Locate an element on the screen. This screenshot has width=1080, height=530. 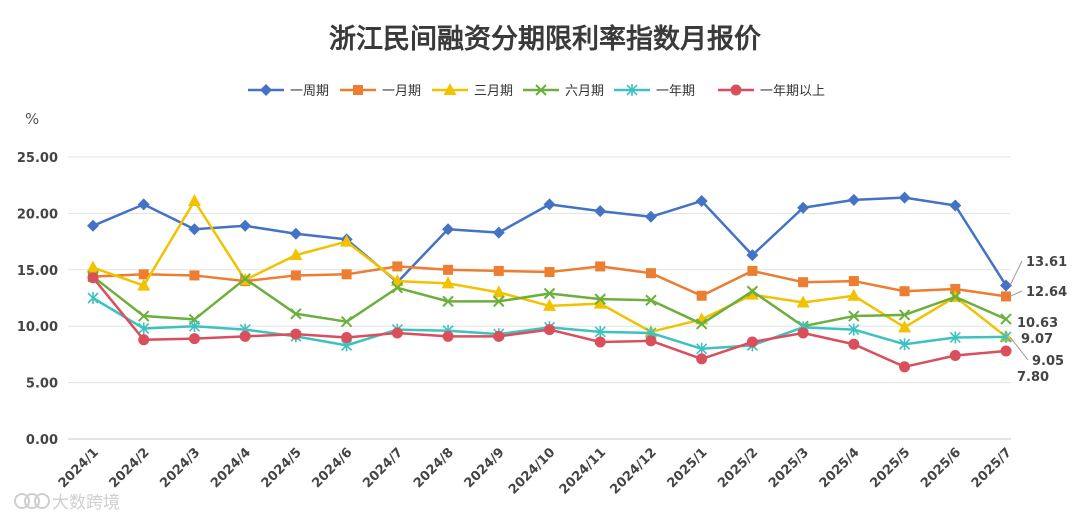
x-tick-label: 2025/6 is located at coordinates (941, 468).